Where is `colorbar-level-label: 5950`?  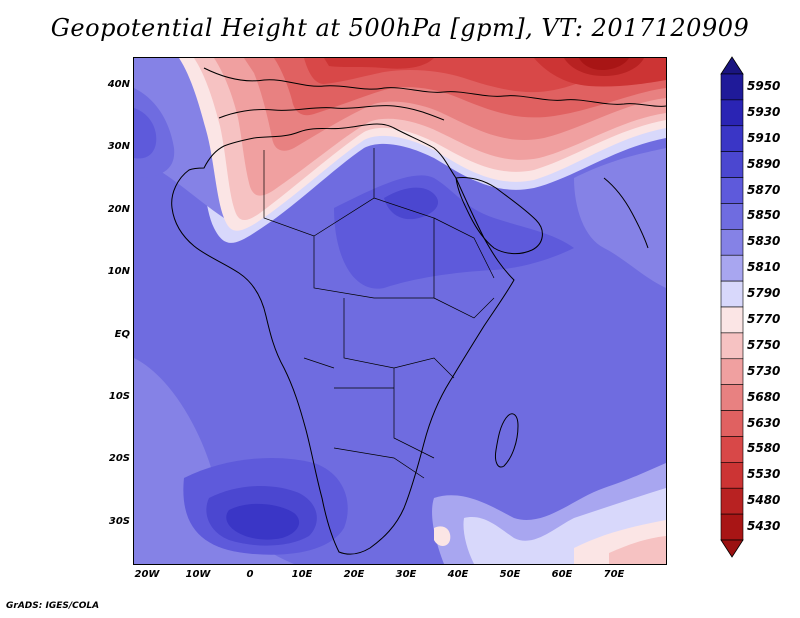 colorbar-level-label: 5950 is located at coordinates (764, 85).